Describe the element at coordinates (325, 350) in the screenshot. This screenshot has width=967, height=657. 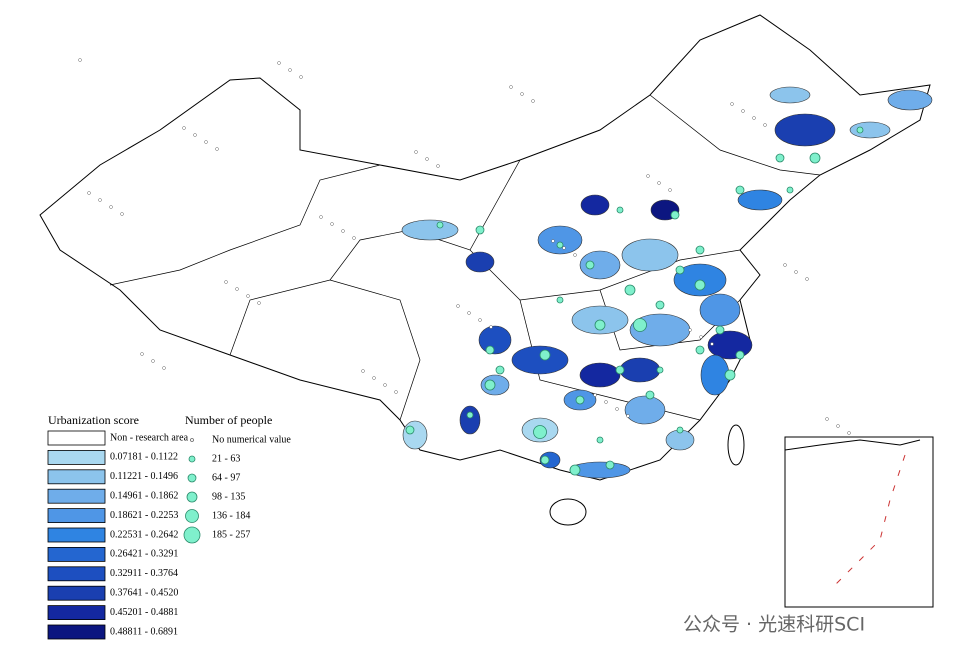
I see `province-border` at that location.